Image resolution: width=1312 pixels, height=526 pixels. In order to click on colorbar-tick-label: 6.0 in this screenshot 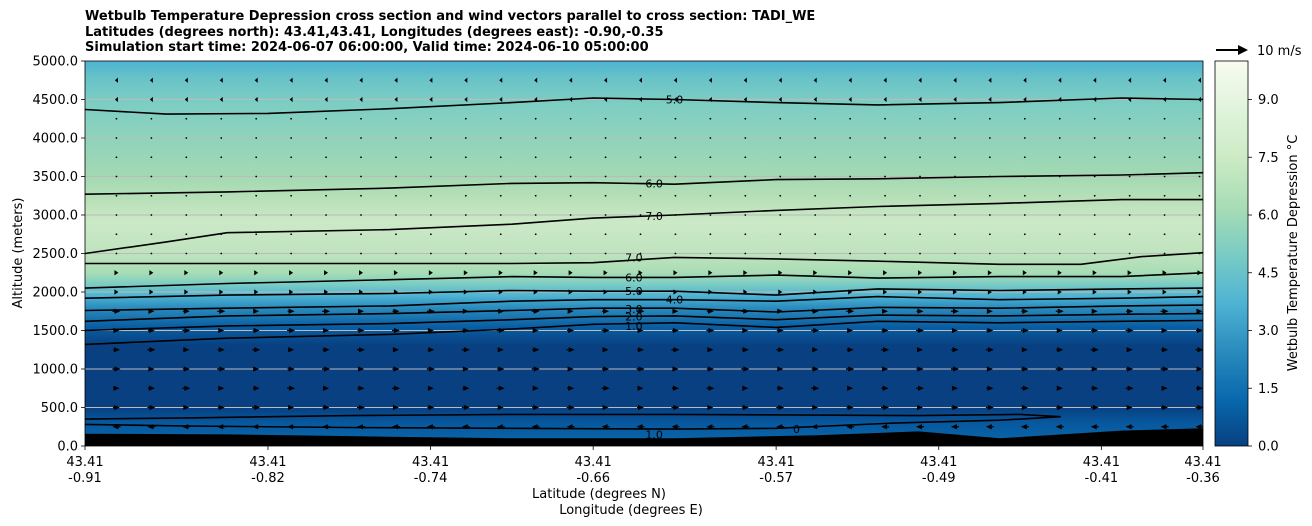, I will do `click(1268, 216)`.